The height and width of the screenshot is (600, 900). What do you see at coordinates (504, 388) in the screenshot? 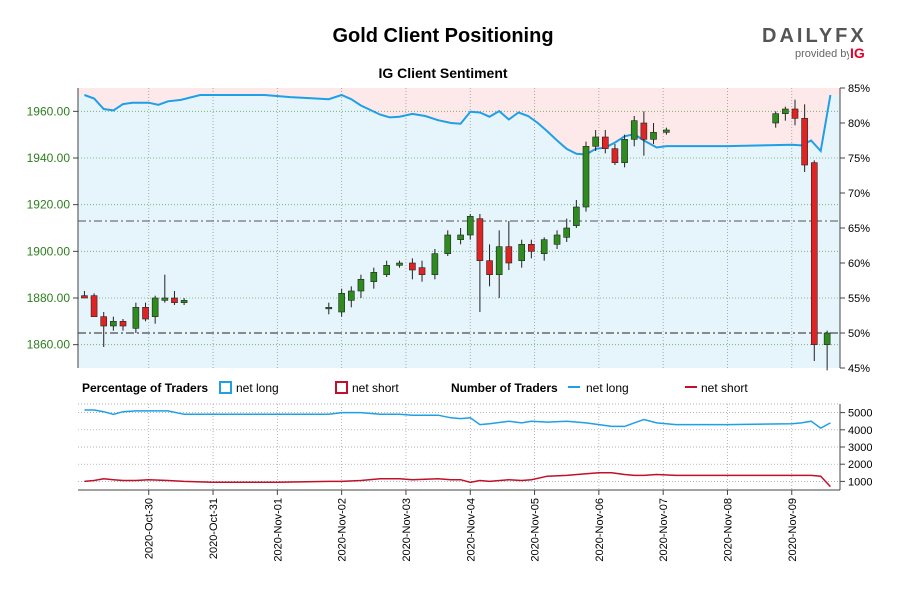
I see `legend-number-heading: Number of Traders` at bounding box center [504, 388].